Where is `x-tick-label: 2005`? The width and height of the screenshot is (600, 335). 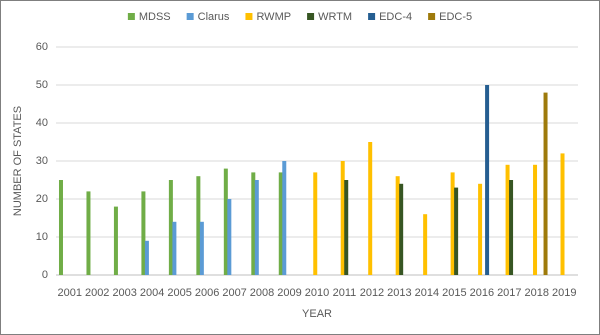
x-tick-label: 2005 is located at coordinates (179, 293).